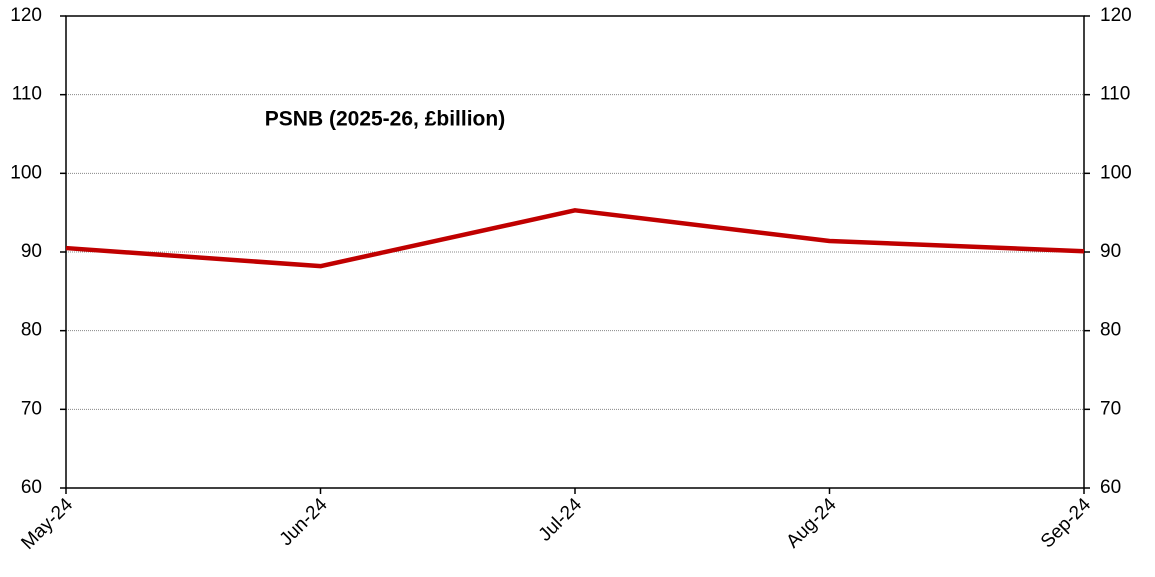 Image resolution: width=1155 pixels, height=577 pixels. I want to click on y-tick-label: 60, so click(31, 487).